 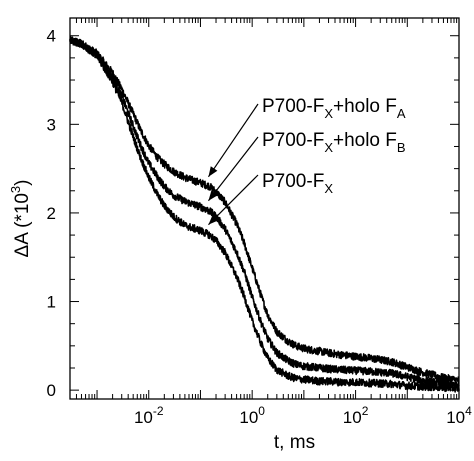 What do you see at coordinates (149, 415) in the screenshot?
I see `x-tick-label: 10⁻²` at bounding box center [149, 415].